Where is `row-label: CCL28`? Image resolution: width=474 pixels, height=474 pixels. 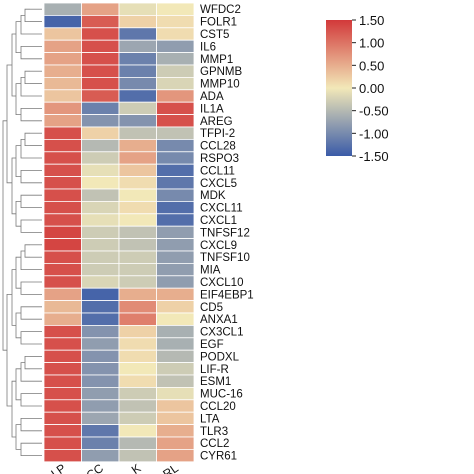 row-label: CCL28 is located at coordinates (218, 147).